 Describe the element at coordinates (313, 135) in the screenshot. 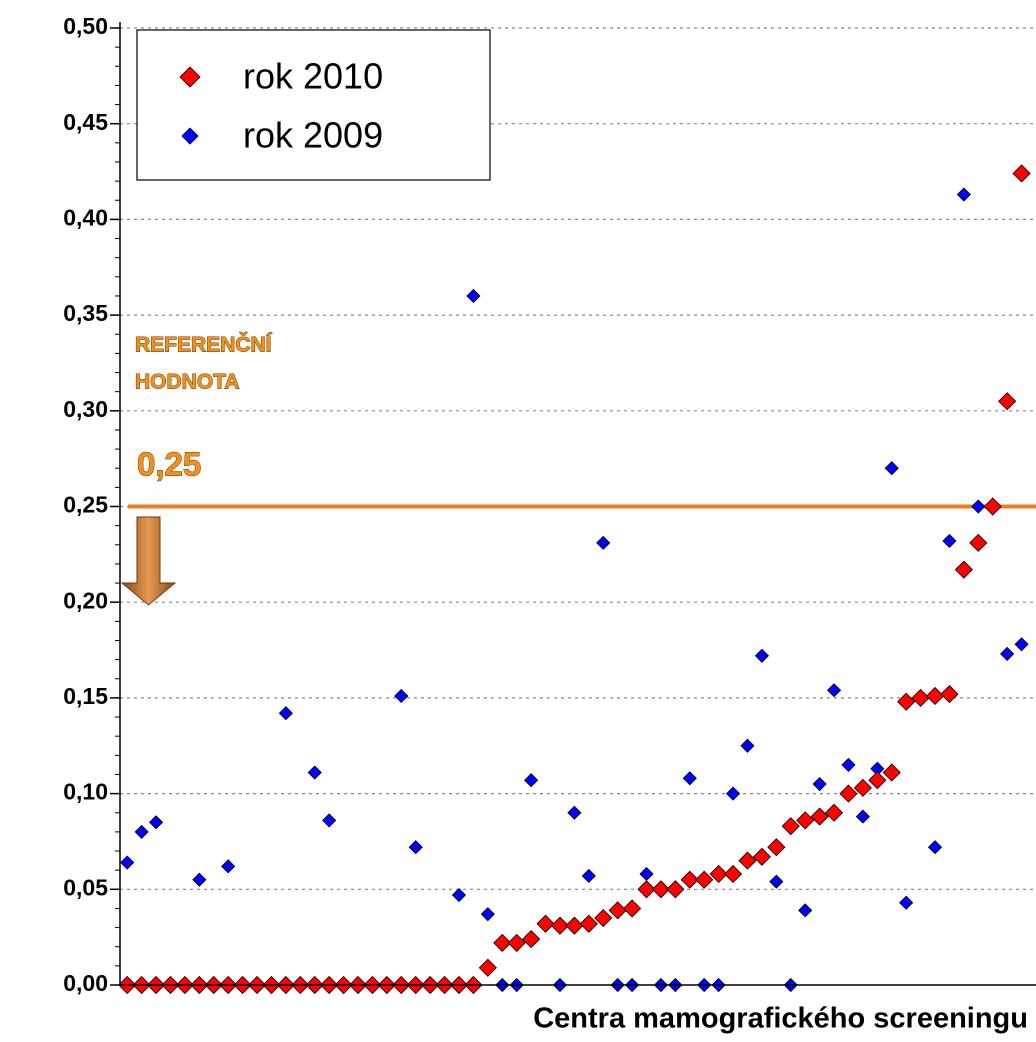

I see `legend-label: rok 2009` at that location.